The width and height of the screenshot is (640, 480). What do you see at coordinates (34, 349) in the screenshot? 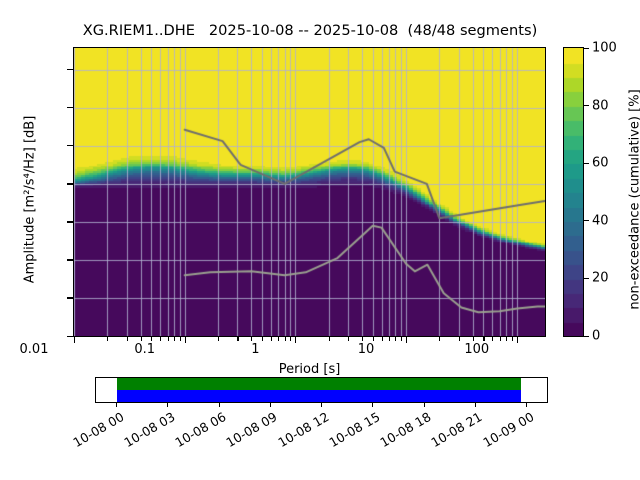
I see `x-tick-label: 0.01` at bounding box center [34, 349].